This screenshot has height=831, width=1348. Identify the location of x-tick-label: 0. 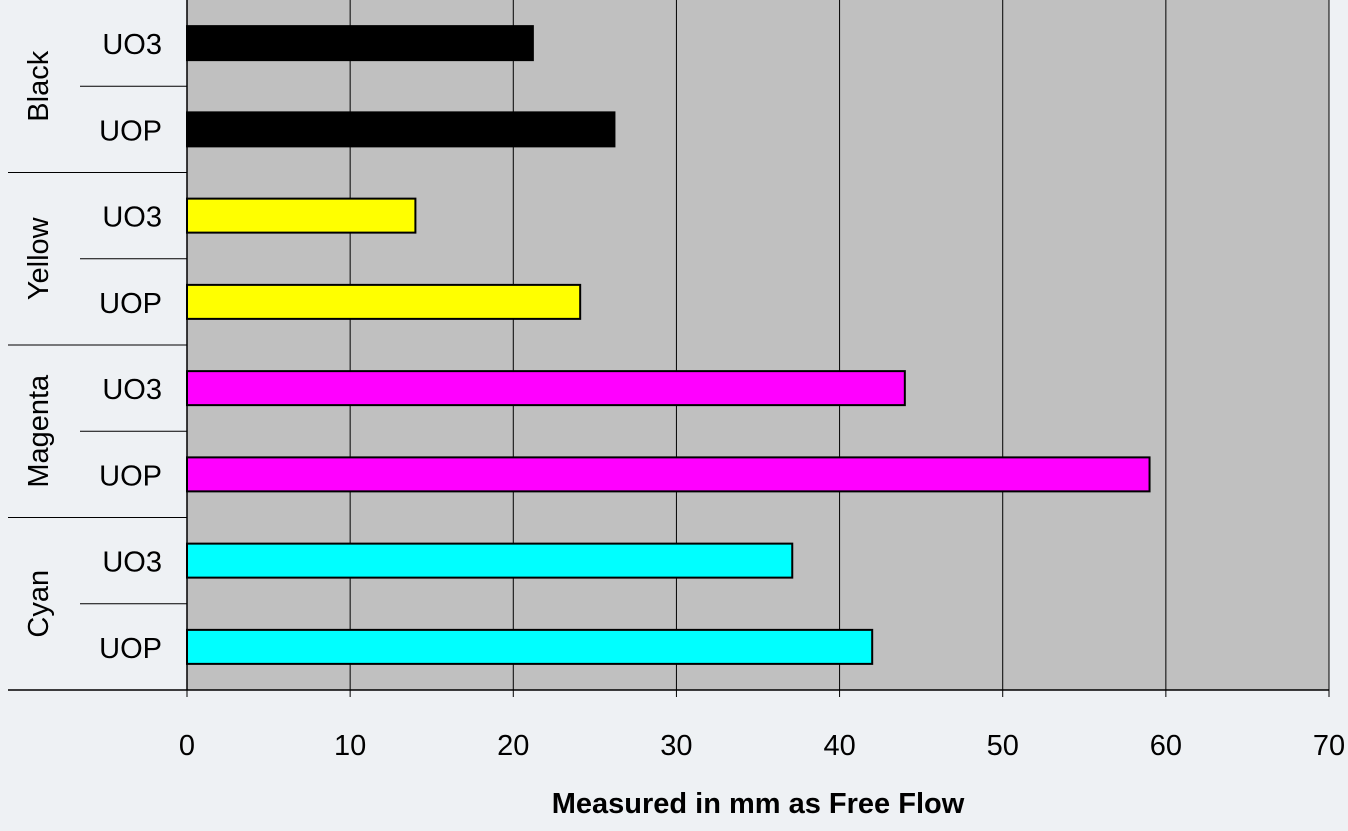
(187, 746).